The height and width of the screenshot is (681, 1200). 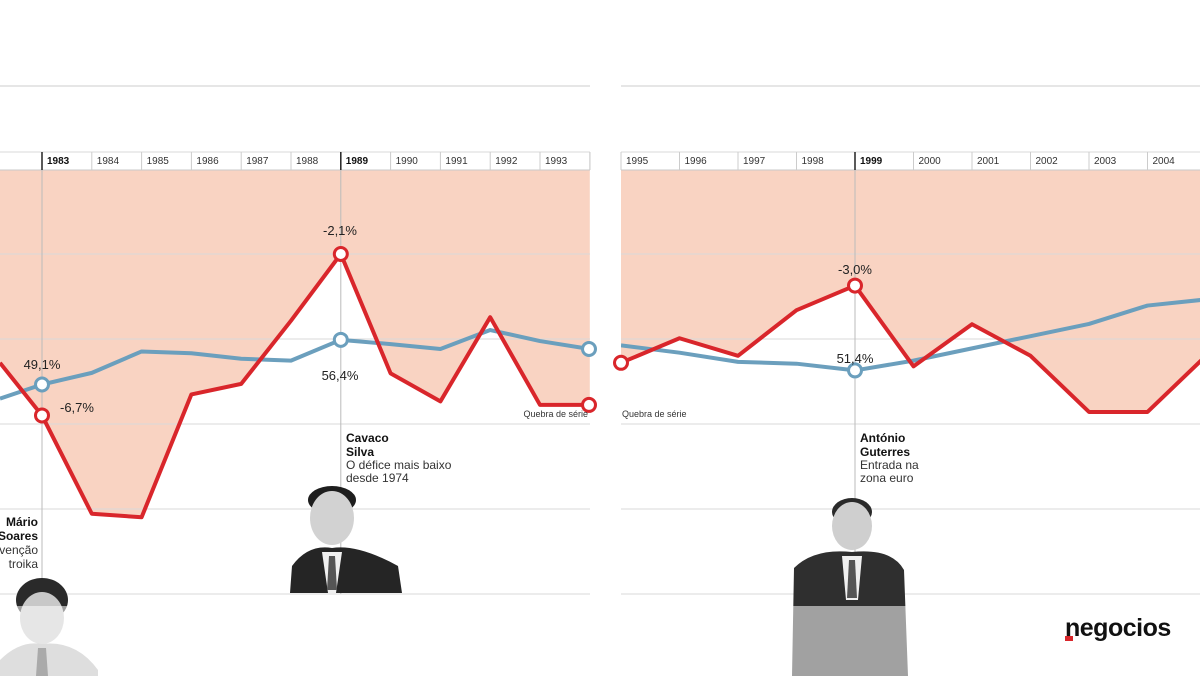 What do you see at coordinates (855, 285) in the screenshot?
I see `deficit-point-1999` at bounding box center [855, 285].